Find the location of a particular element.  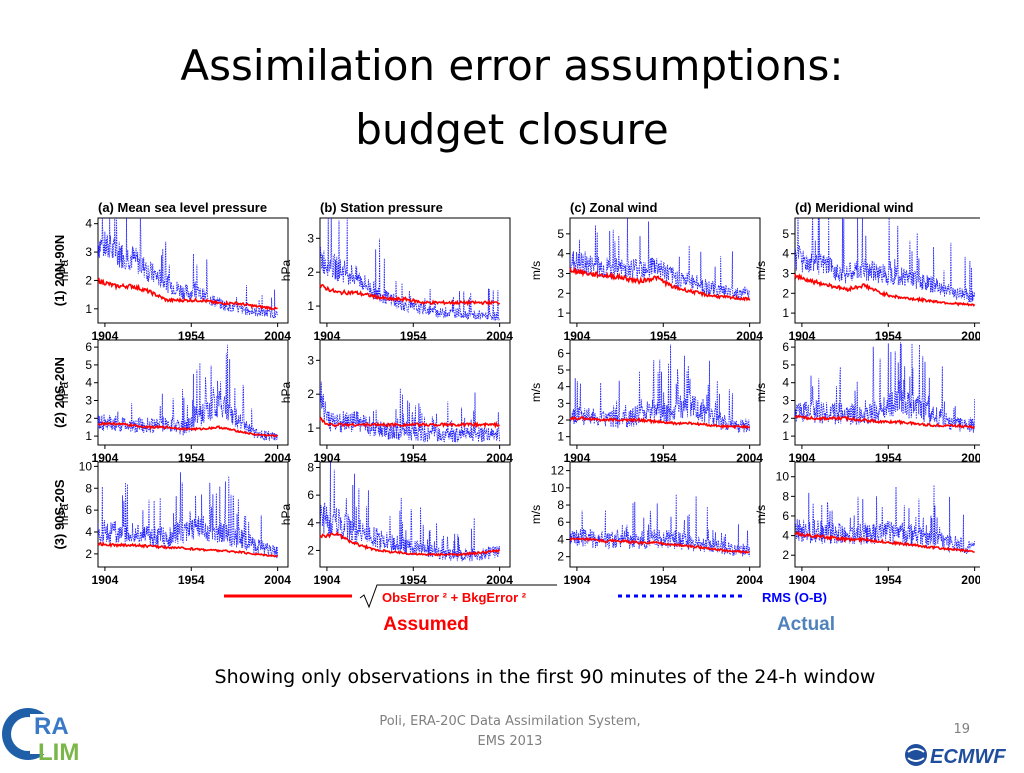

assumed-caption: Assumed is located at coordinates (426, 624).